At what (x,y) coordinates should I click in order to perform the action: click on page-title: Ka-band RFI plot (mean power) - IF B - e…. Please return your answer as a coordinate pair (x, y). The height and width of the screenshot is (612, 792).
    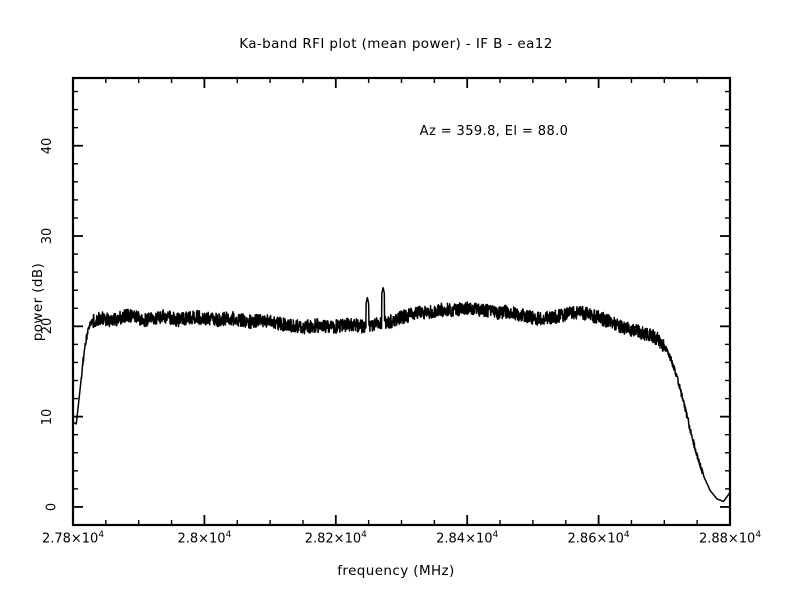
    Looking at the image, I should click on (396, 44).